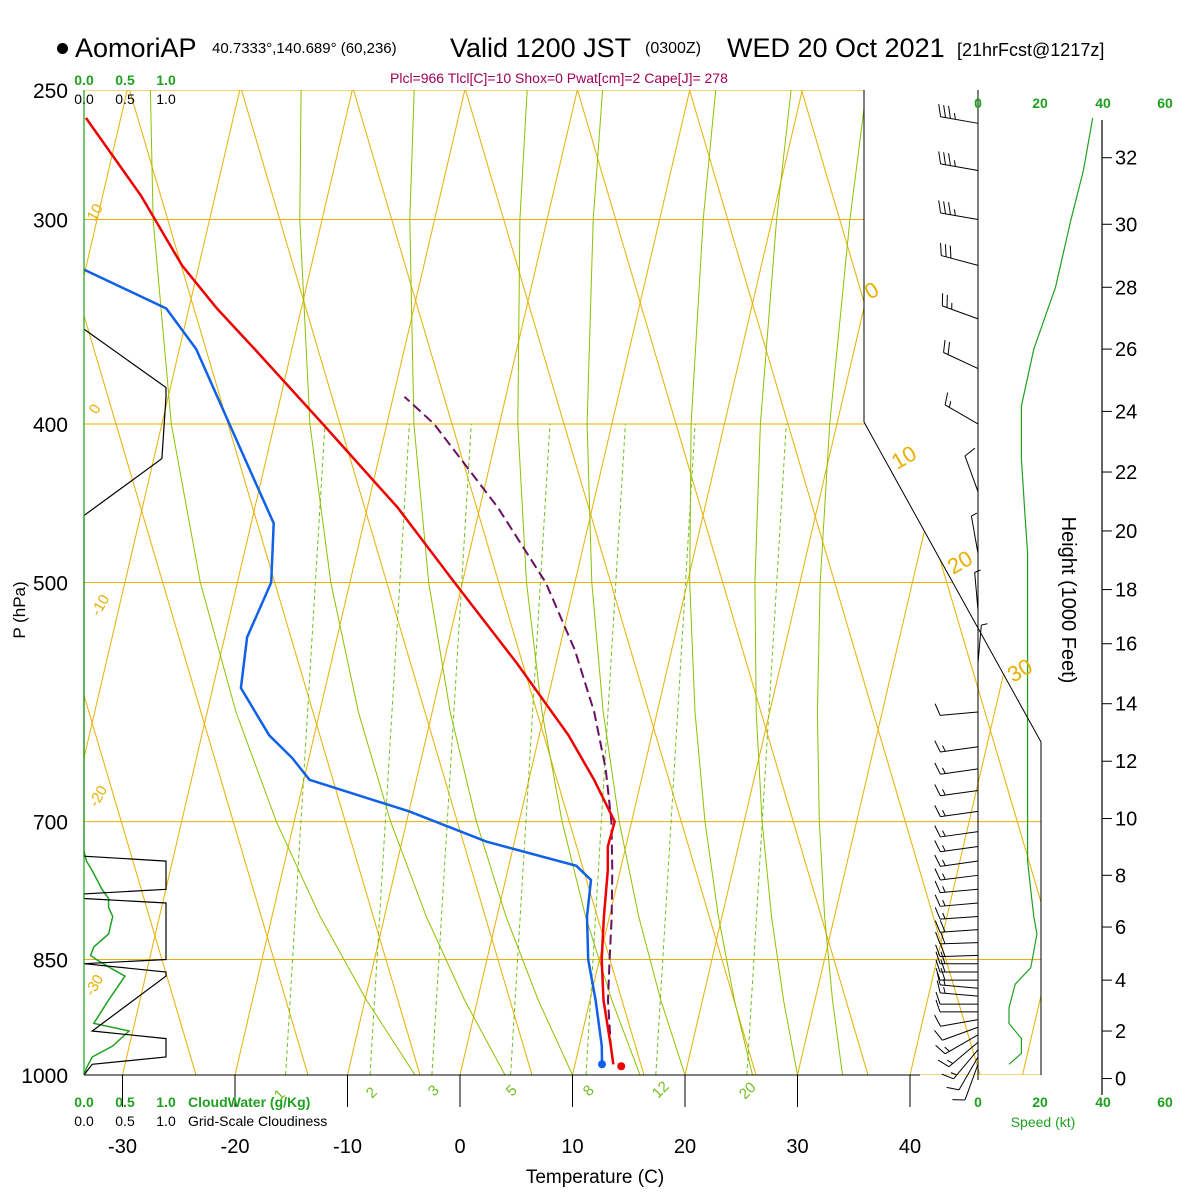  What do you see at coordinates (1120, 876) in the screenshot?
I see `height-tick-label: 8` at bounding box center [1120, 876].